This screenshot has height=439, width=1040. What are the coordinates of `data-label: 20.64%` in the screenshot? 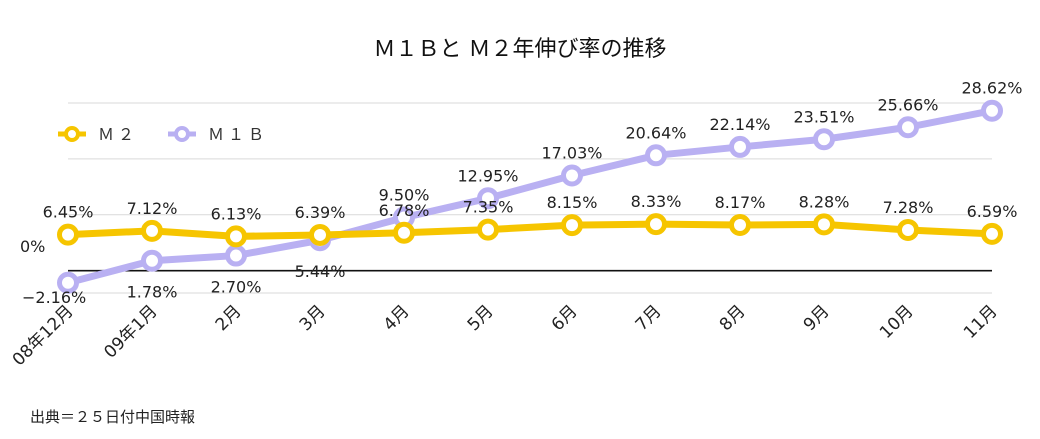 It's located at (655, 132).